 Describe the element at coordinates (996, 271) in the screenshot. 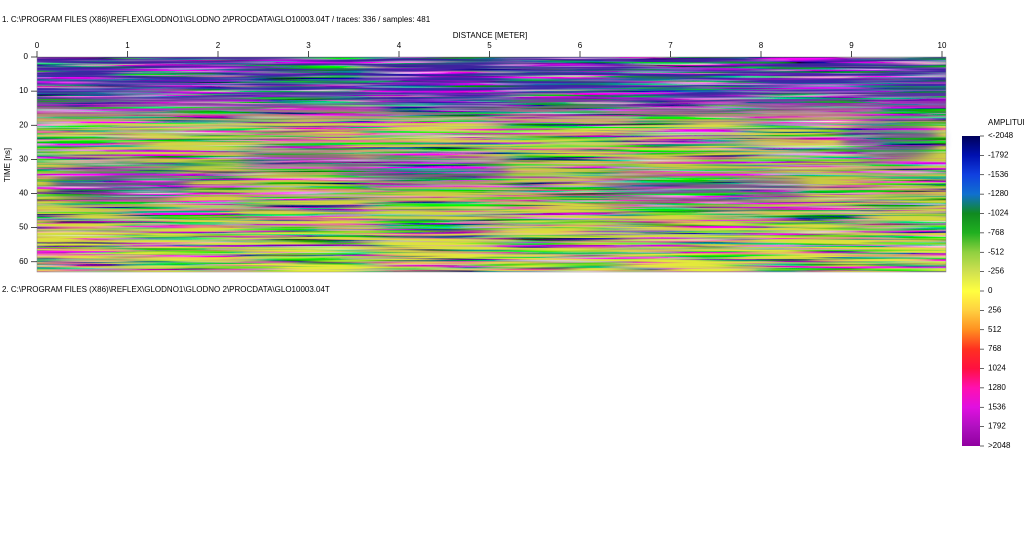

I see `colorbar-label: -256` at that location.